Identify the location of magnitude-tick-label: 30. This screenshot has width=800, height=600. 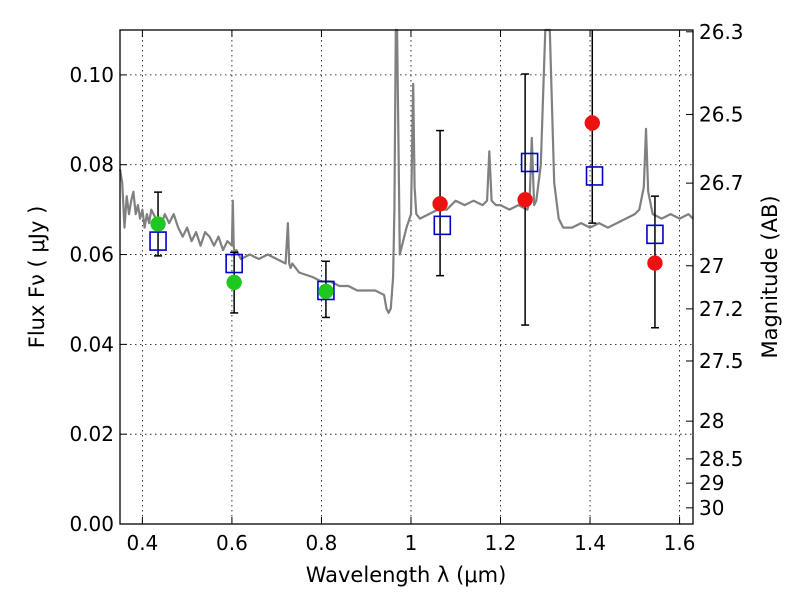
(711, 508).